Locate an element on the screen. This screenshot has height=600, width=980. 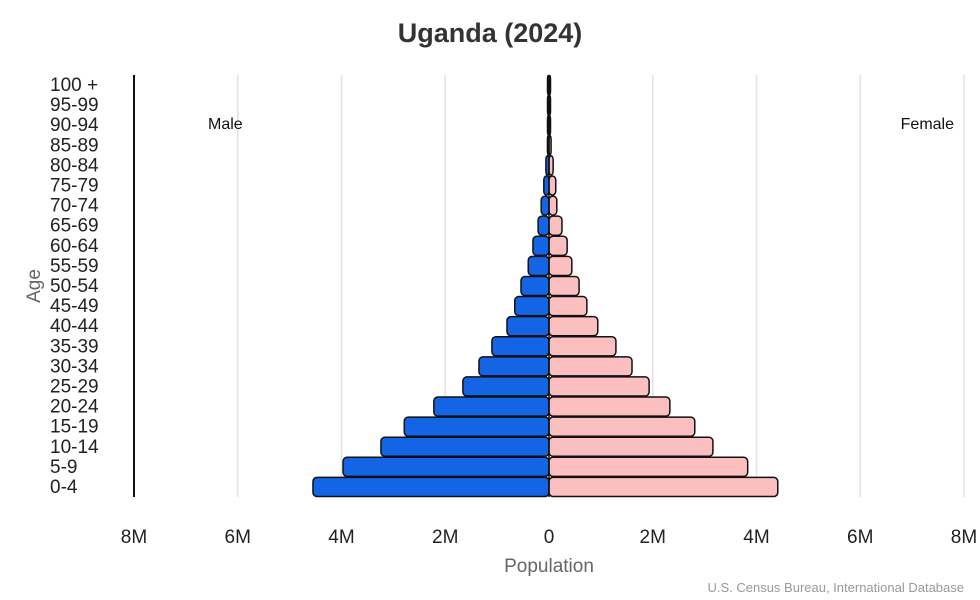
y-tick-label: 35-39 is located at coordinates (74, 346).